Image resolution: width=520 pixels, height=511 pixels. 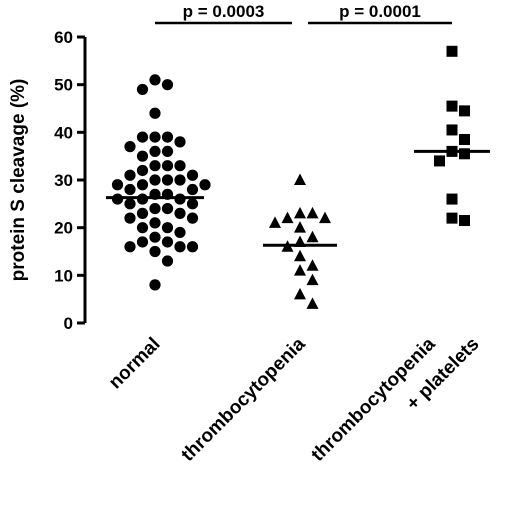 What do you see at coordinates (380, 11) in the screenshot?
I see `p-value-label: p = 0.0001` at bounding box center [380, 11].